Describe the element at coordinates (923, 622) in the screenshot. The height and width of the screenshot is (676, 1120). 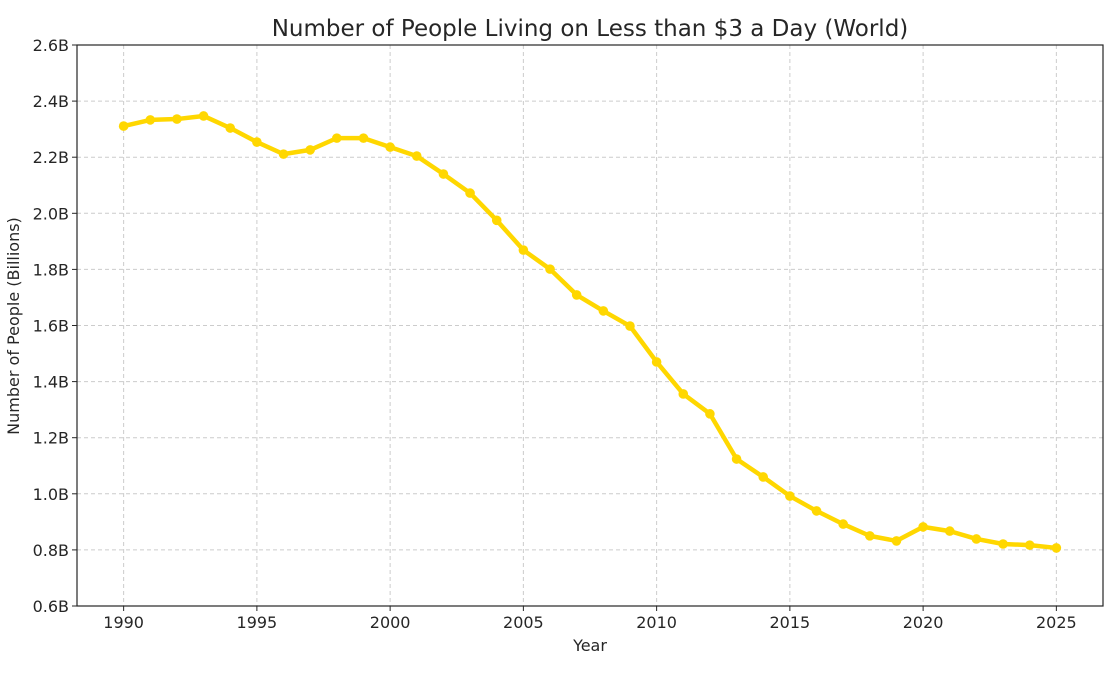
I see `x-tick-label: 2020` at that location.